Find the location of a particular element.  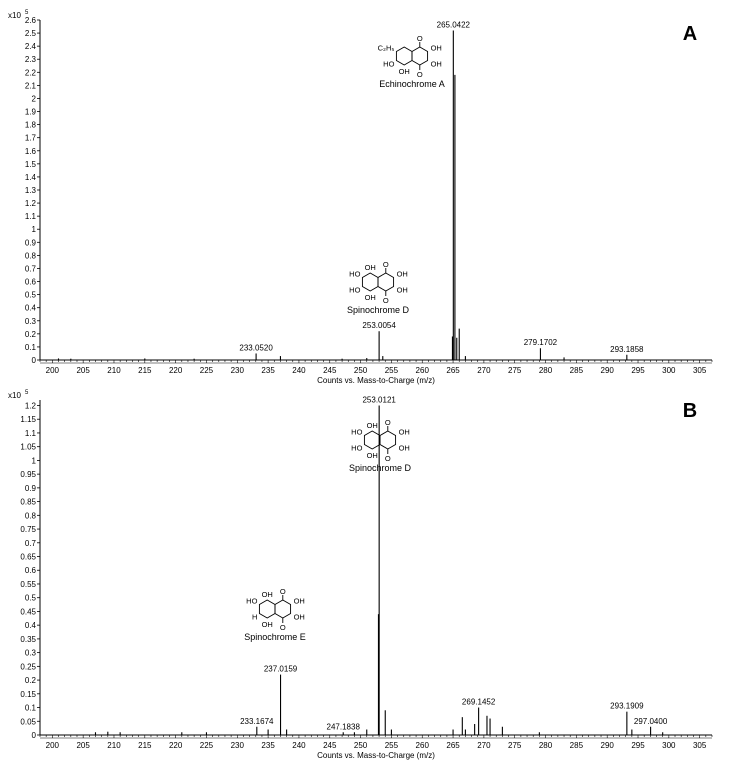

panel-label: B is located at coordinates (690, 411).